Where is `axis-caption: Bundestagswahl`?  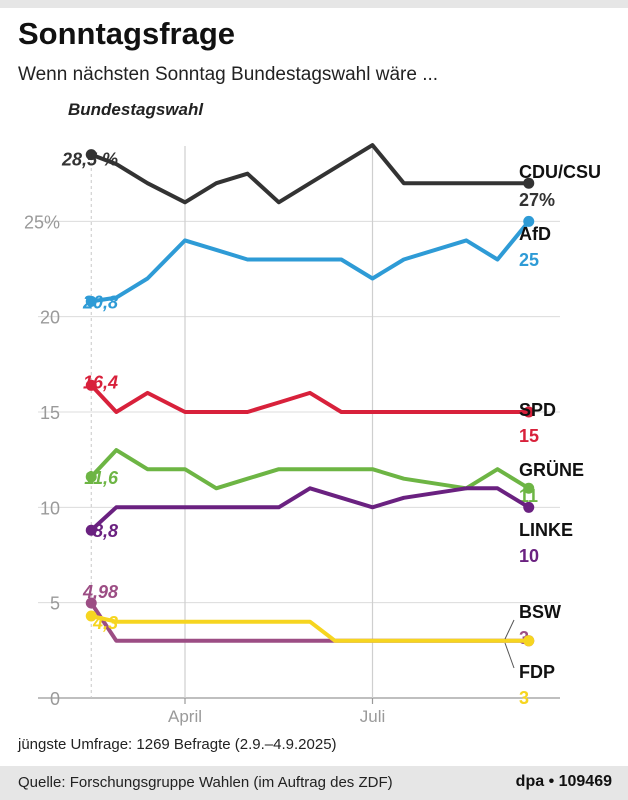
axis-caption: Bundestagswahl is located at coordinates (136, 109).